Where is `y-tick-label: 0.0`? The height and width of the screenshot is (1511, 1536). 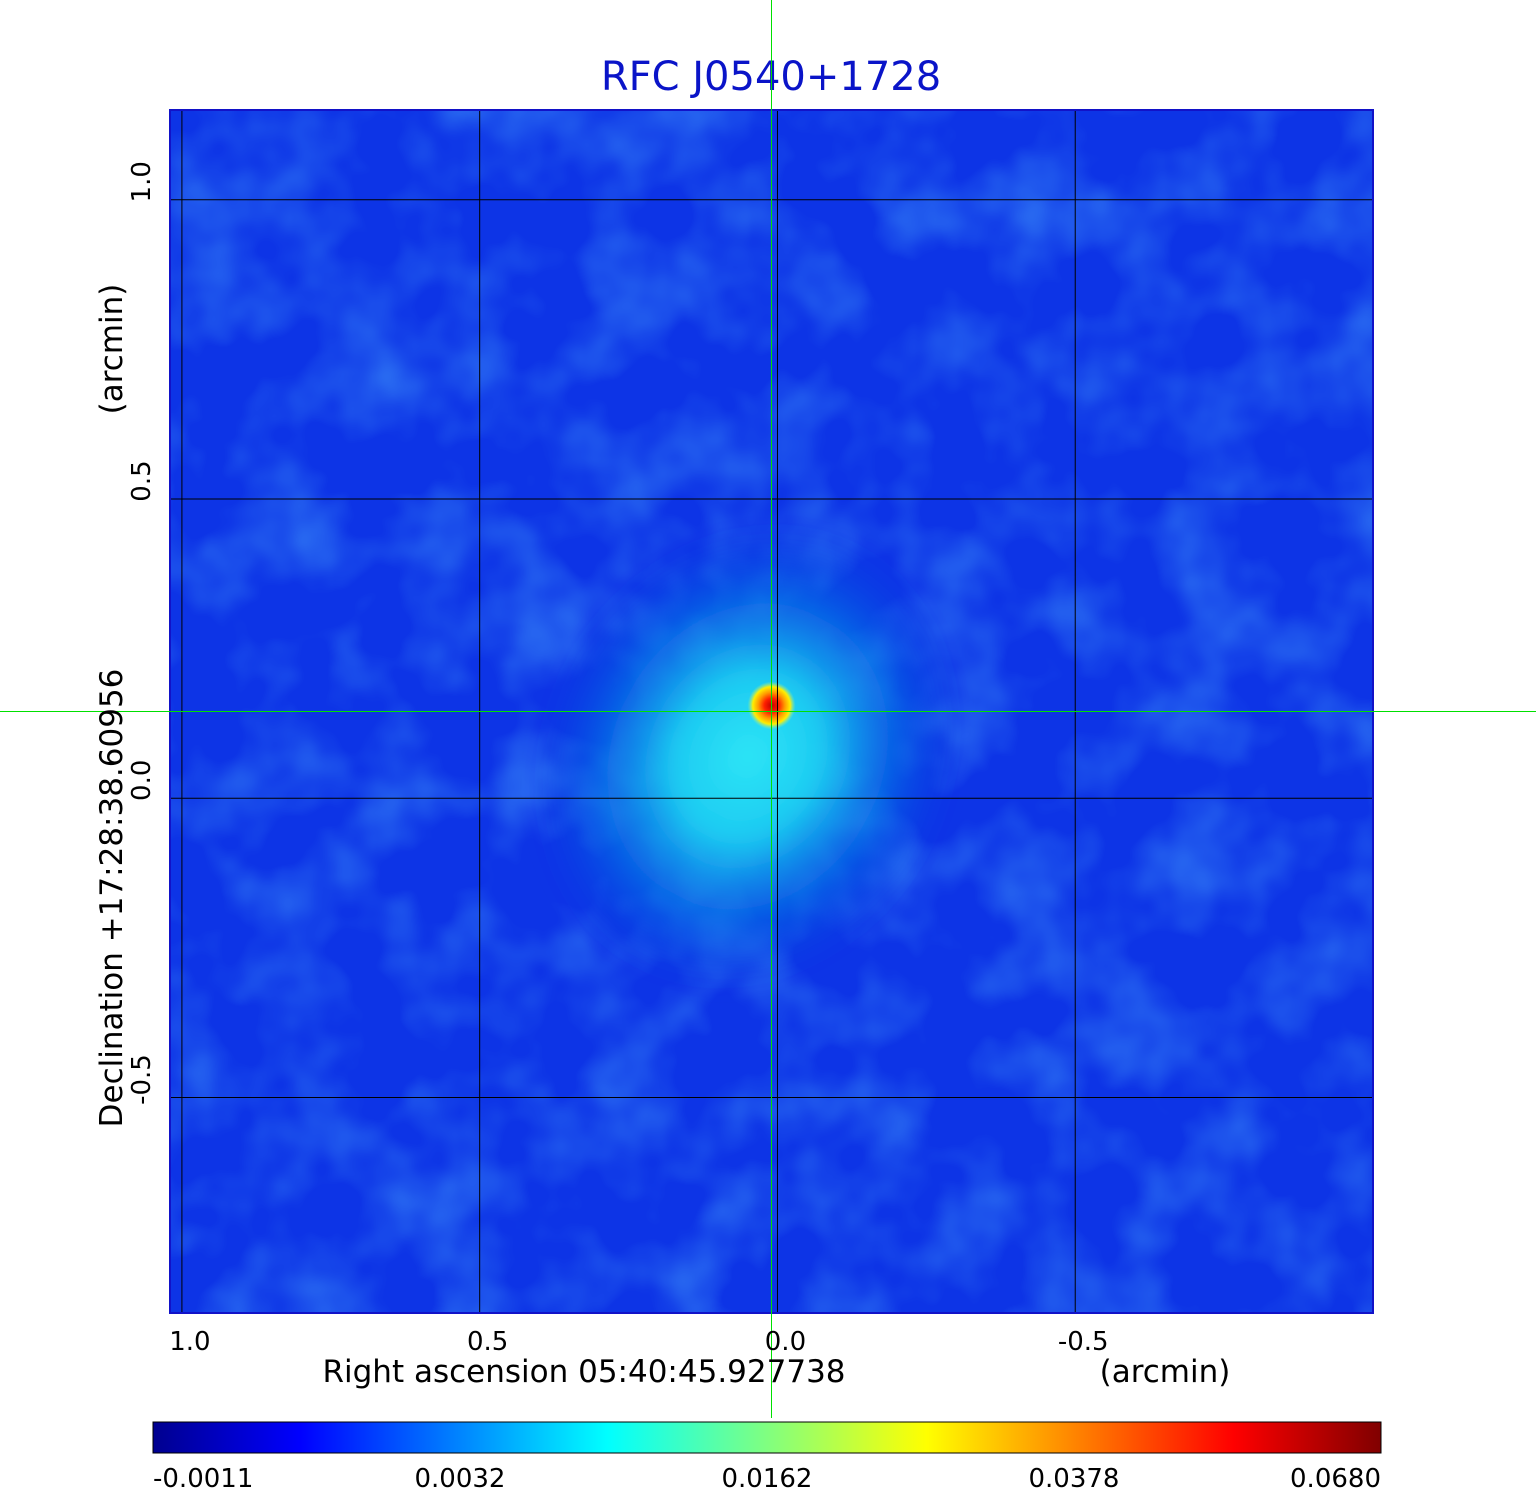 y-tick-label: 0.0 is located at coordinates (142, 780).